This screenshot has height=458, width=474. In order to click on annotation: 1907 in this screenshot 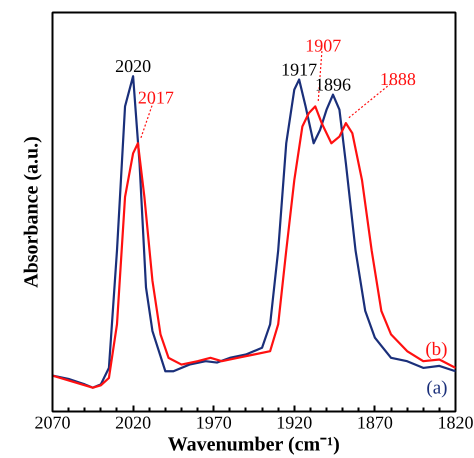, I will do `click(323, 45)`.